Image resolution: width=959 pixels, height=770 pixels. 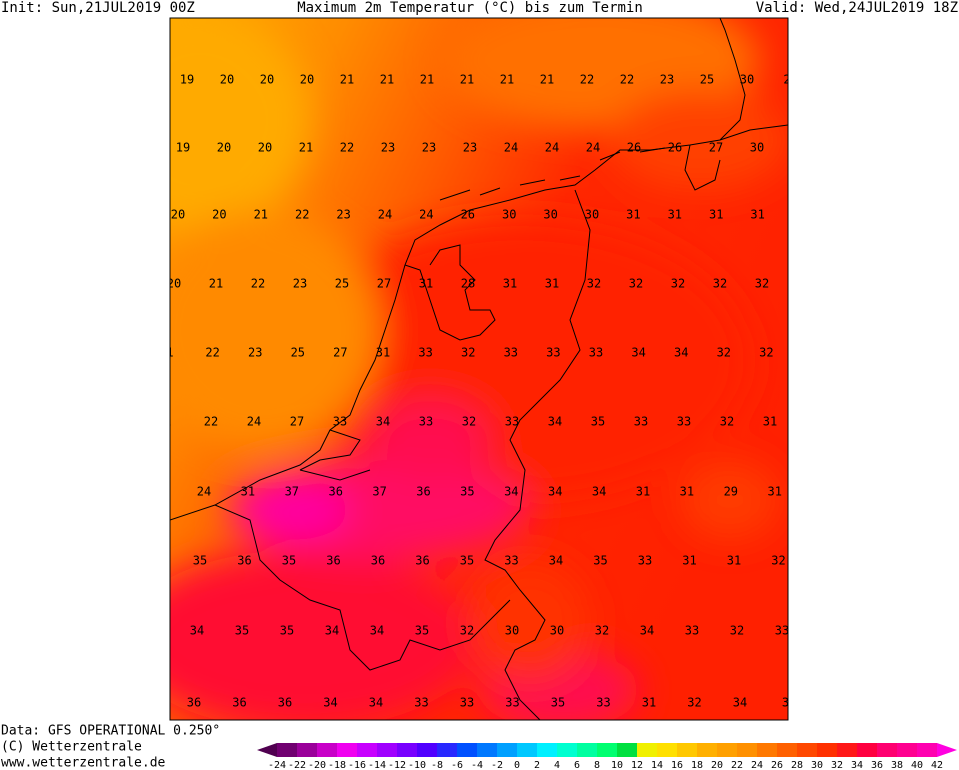 I want to click on colorbar-tick-label: -6, so click(x=457, y=765).